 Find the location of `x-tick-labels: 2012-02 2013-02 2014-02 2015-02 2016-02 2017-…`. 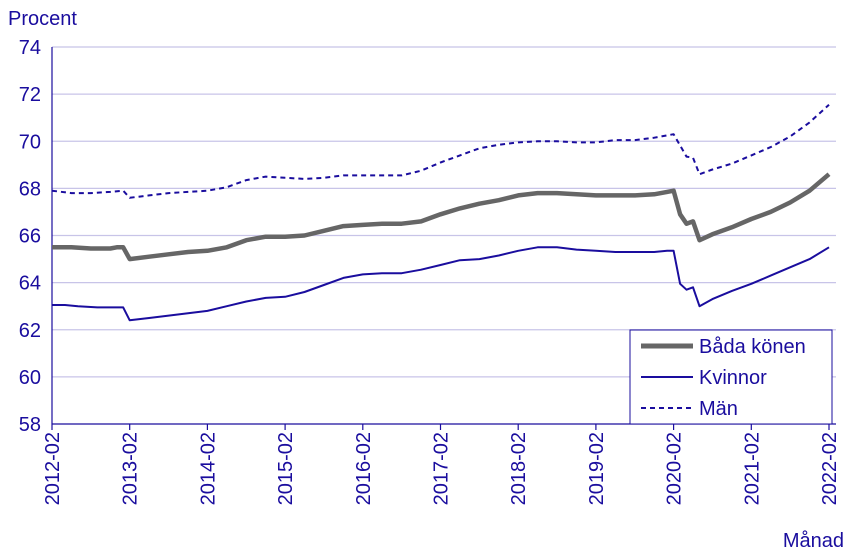

x-tick-labels: 2012-02 2013-02 2014-02 2015-02 2016-02 2017-… is located at coordinates (441, 468).